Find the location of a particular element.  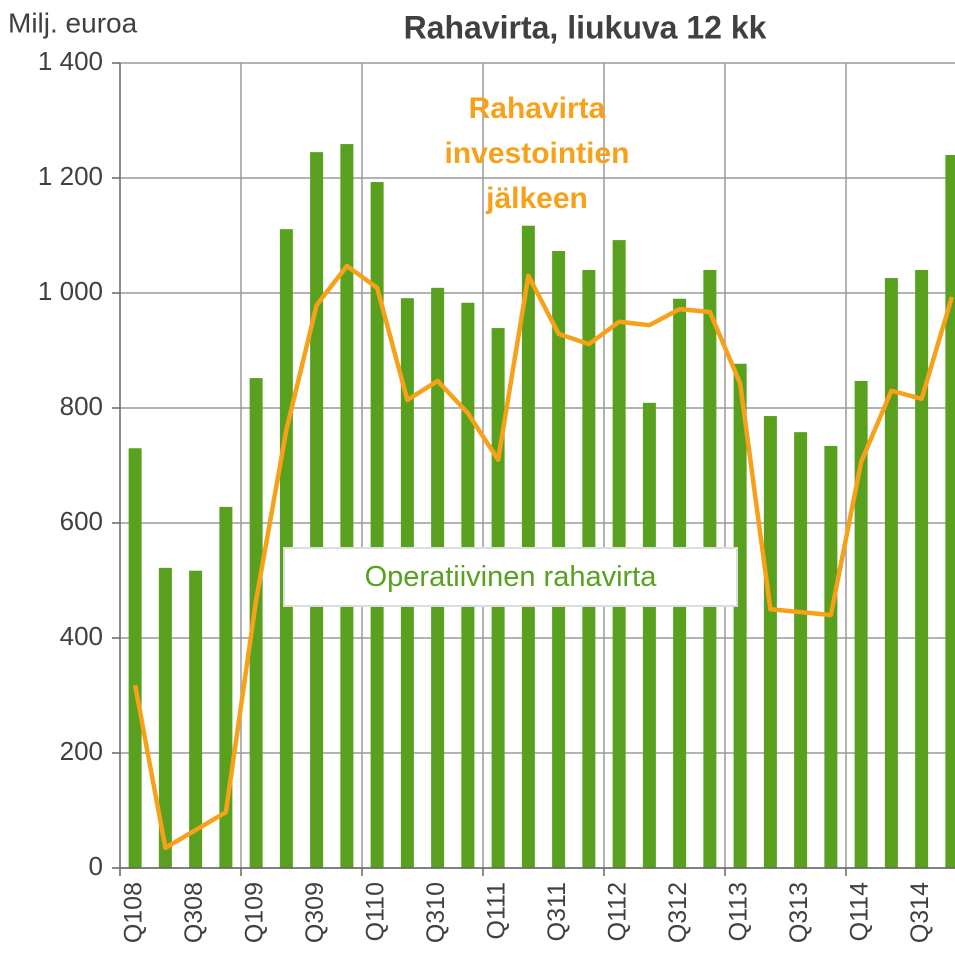

y-tick-label: 1 000 is located at coordinates (70, 291).